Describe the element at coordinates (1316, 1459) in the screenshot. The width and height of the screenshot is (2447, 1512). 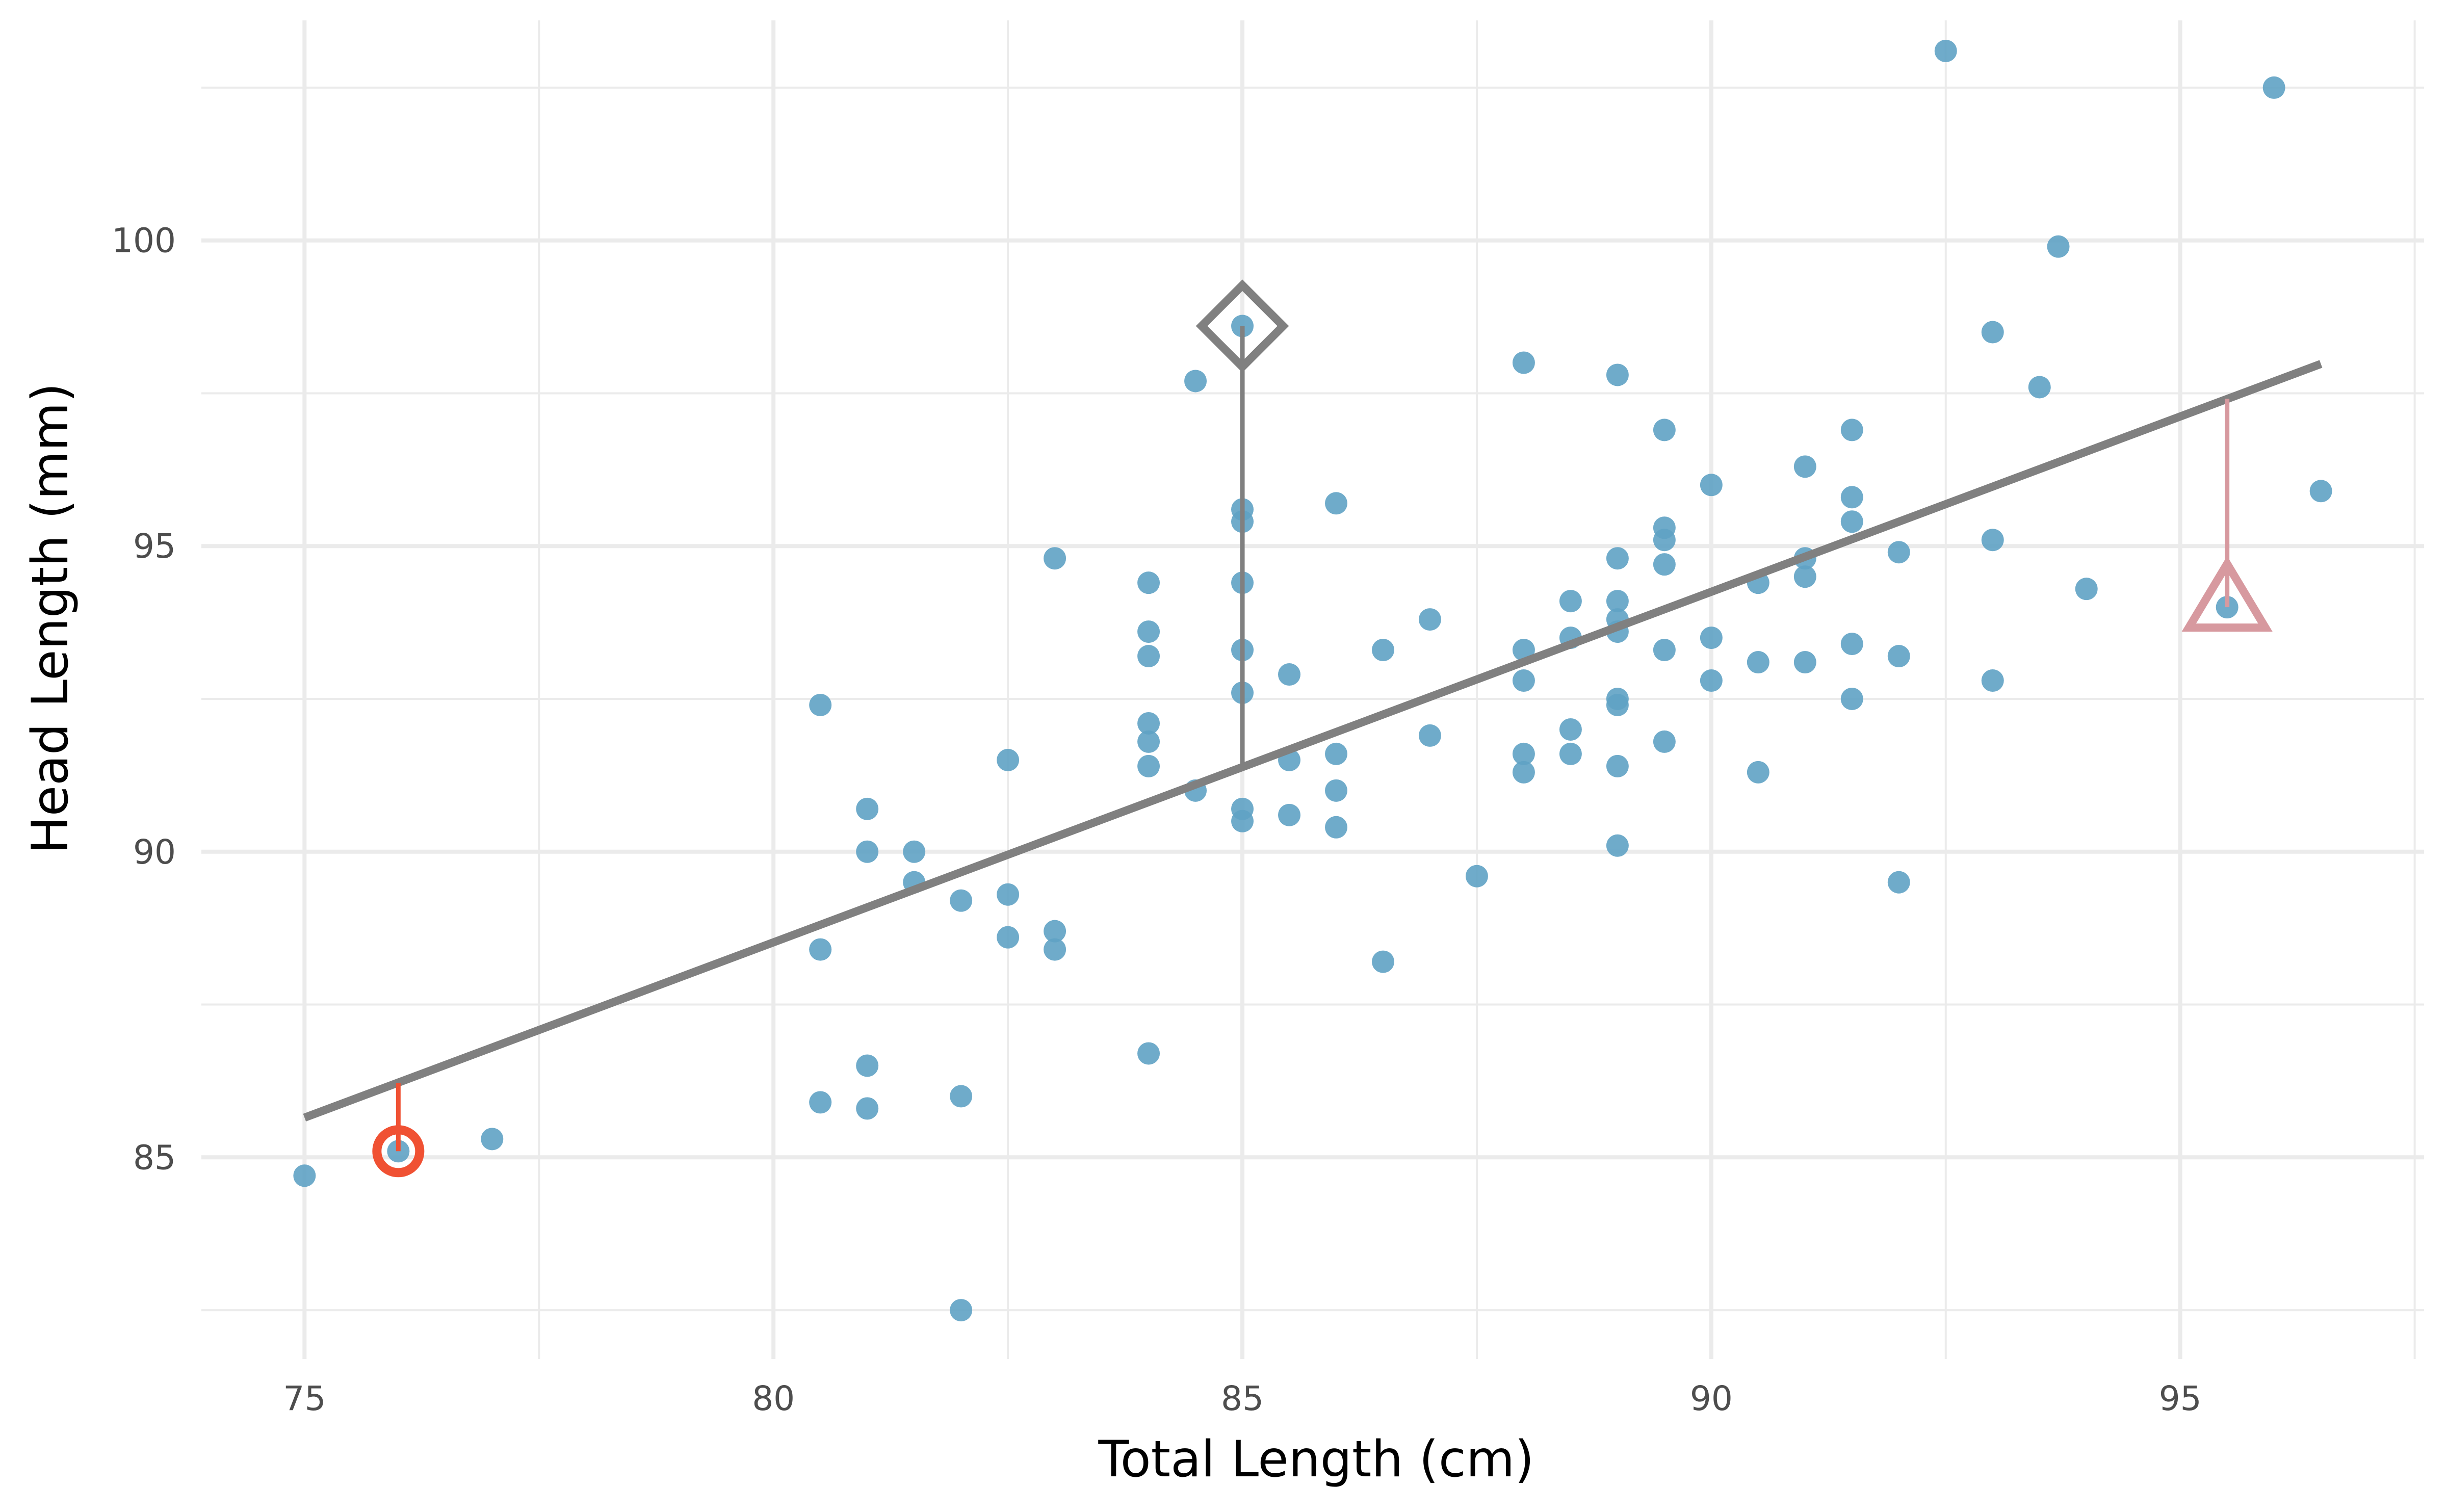
I see `x-axis-title: Total Length (cm)` at that location.